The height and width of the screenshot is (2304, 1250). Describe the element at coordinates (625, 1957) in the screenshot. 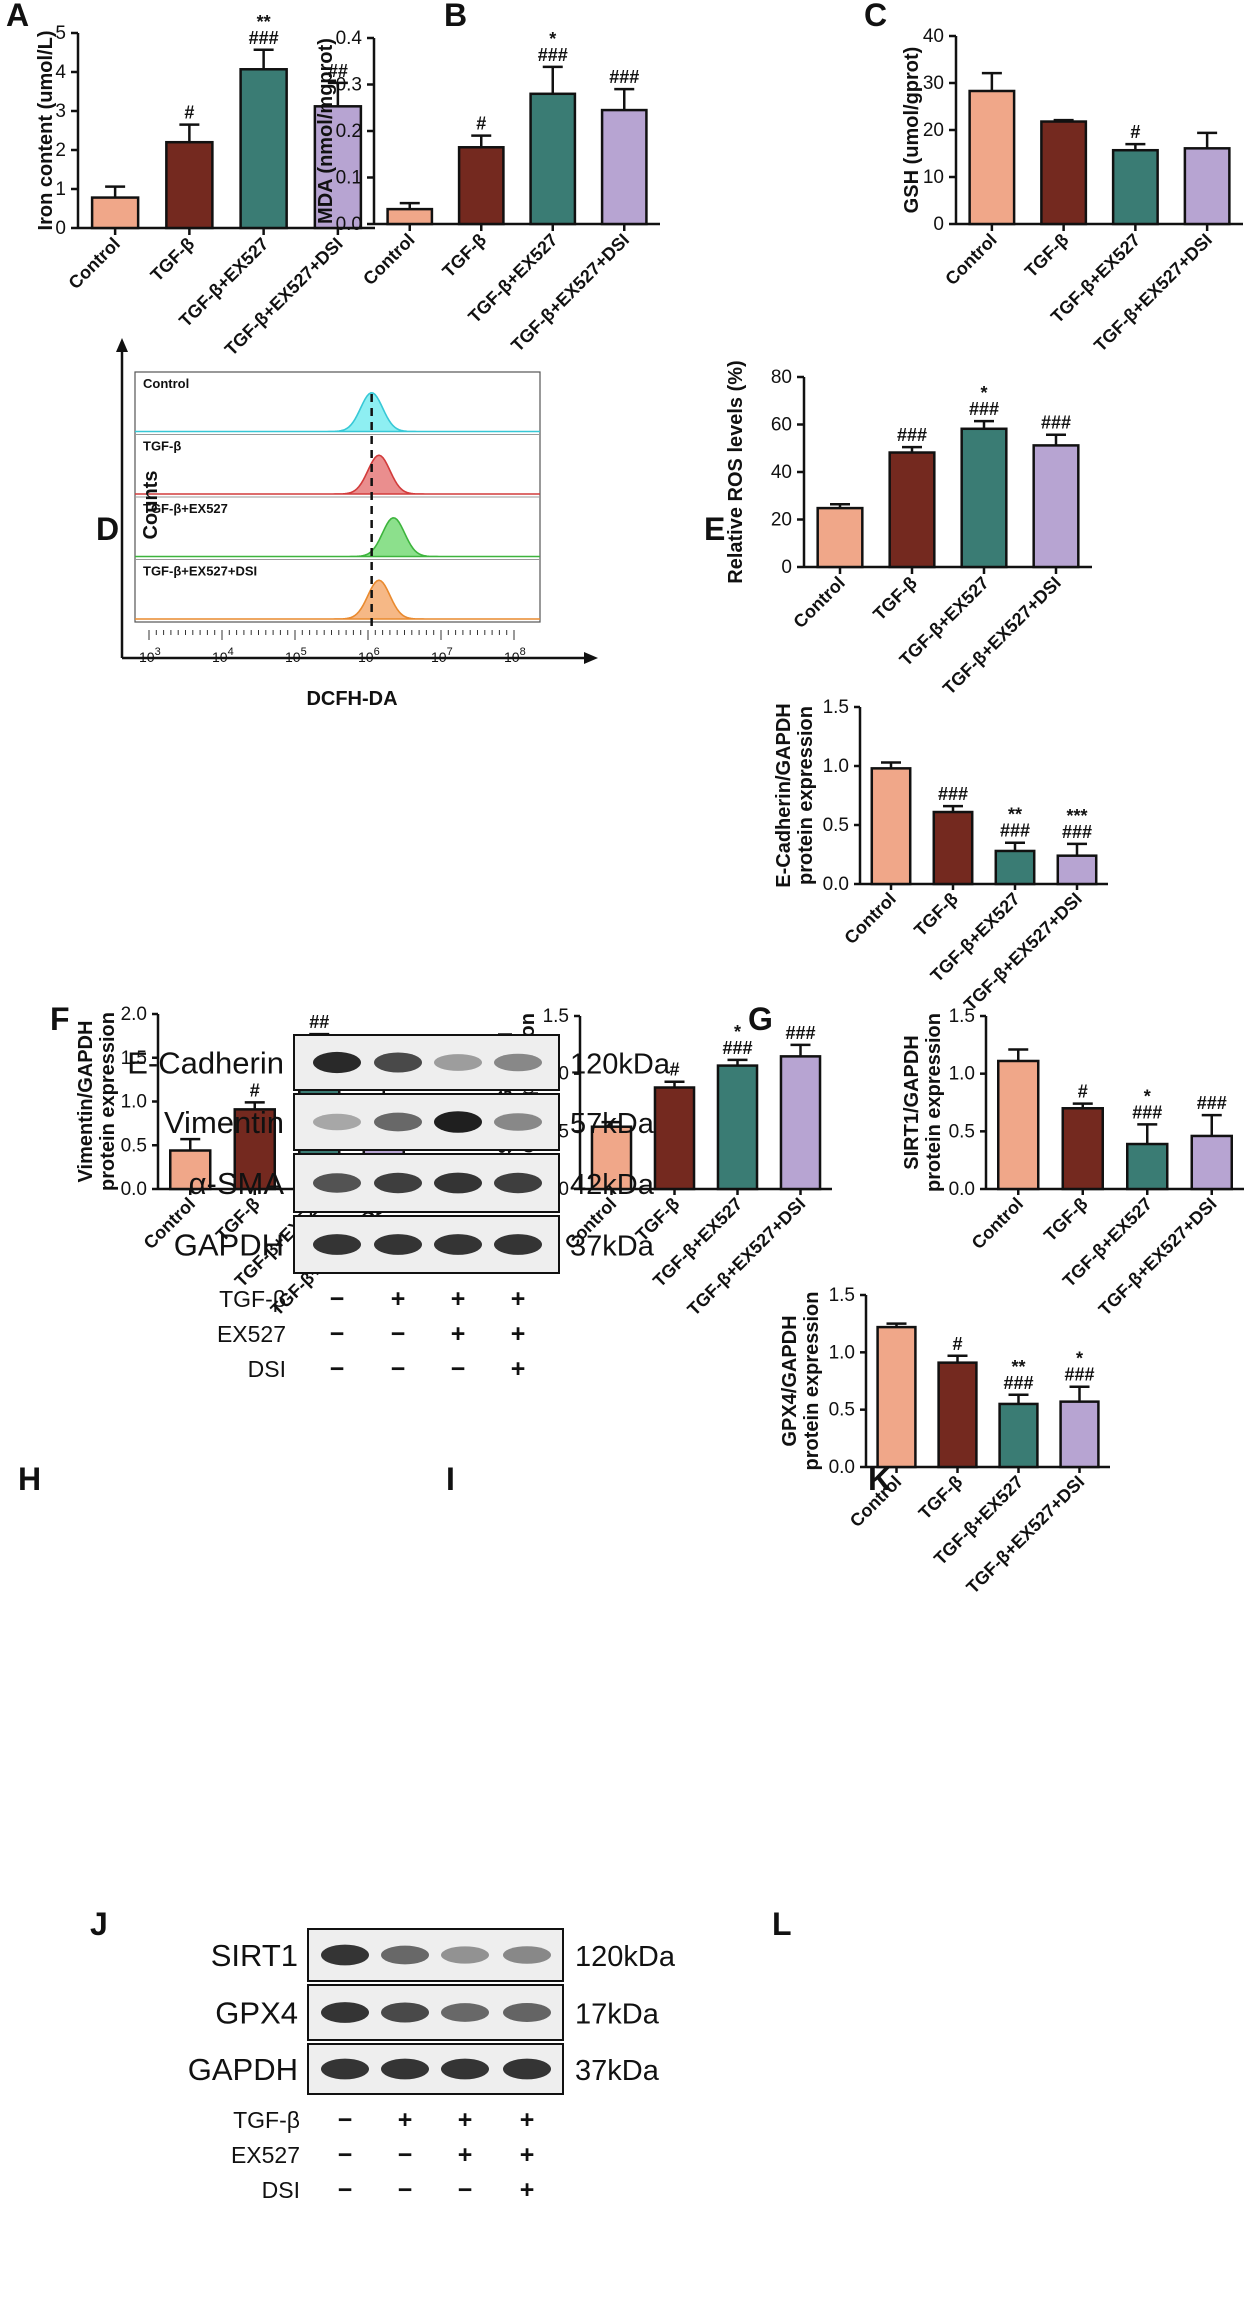

I see `molecular-weight-label: 120kDa` at that location.